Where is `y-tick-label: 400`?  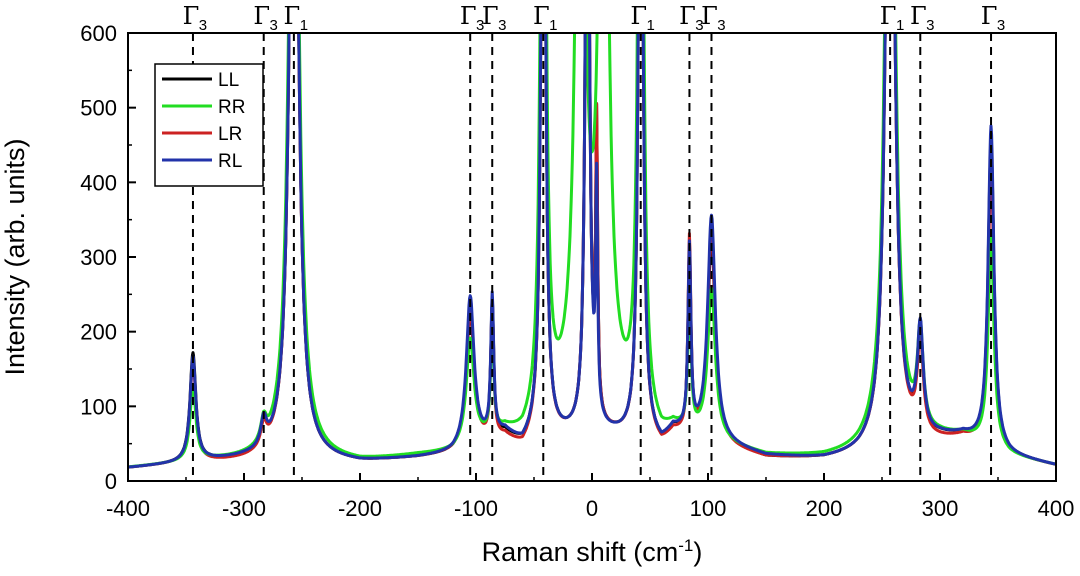
y-tick-label: 400 is located at coordinates (98, 182).